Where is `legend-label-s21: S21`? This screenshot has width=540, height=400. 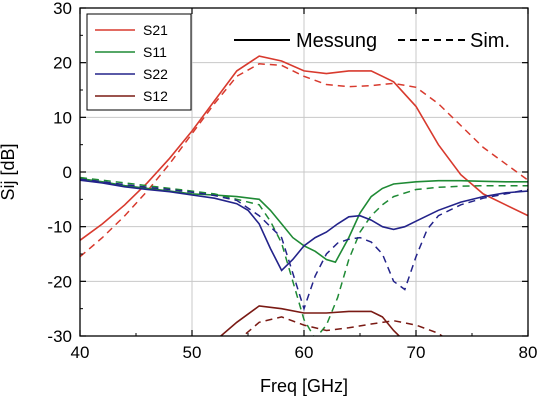
legend-label-s21: S21 is located at coordinates (155, 30).